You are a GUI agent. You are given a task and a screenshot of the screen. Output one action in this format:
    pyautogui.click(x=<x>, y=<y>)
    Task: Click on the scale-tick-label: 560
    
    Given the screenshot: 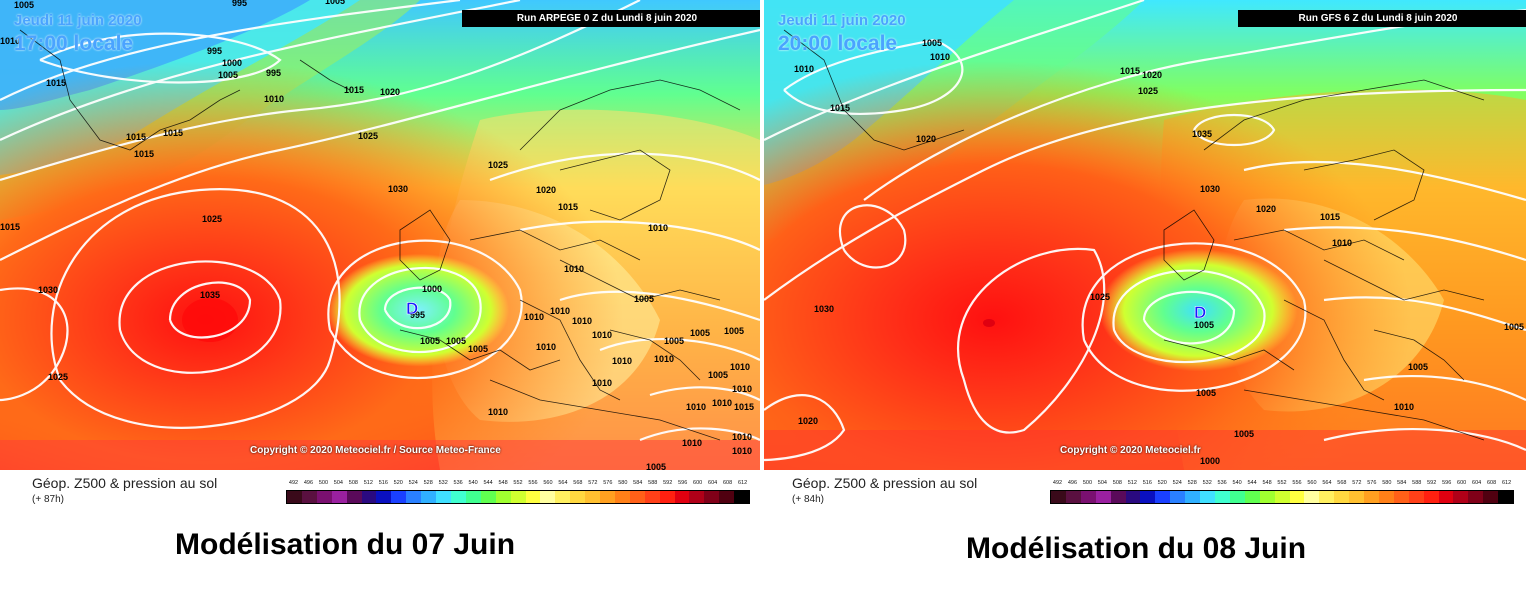 What is the action you would take?
    pyautogui.click(x=1312, y=483)
    